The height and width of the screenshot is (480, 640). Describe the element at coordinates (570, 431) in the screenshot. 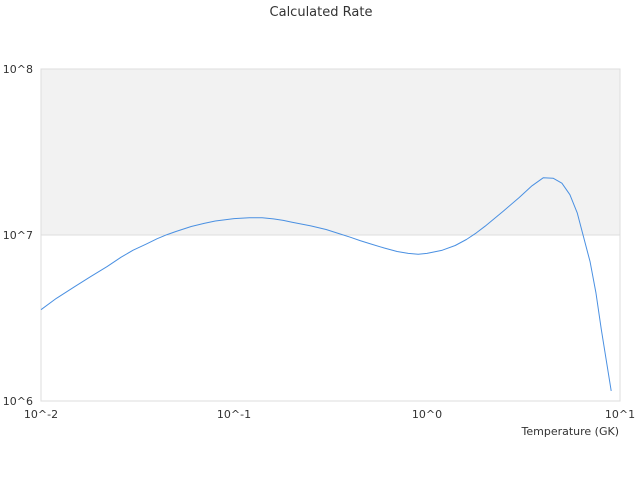

I see `x-axis-label: Temperature (GK)` at that location.